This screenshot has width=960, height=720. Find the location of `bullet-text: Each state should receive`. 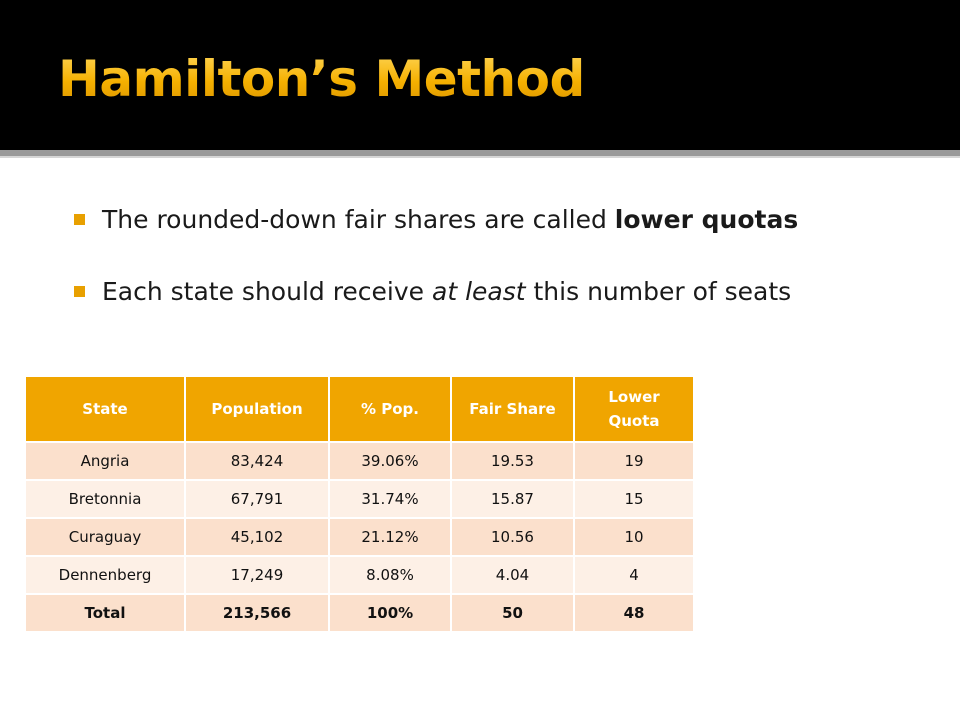

bullet-text: Each state should receive is located at coordinates (267, 291).